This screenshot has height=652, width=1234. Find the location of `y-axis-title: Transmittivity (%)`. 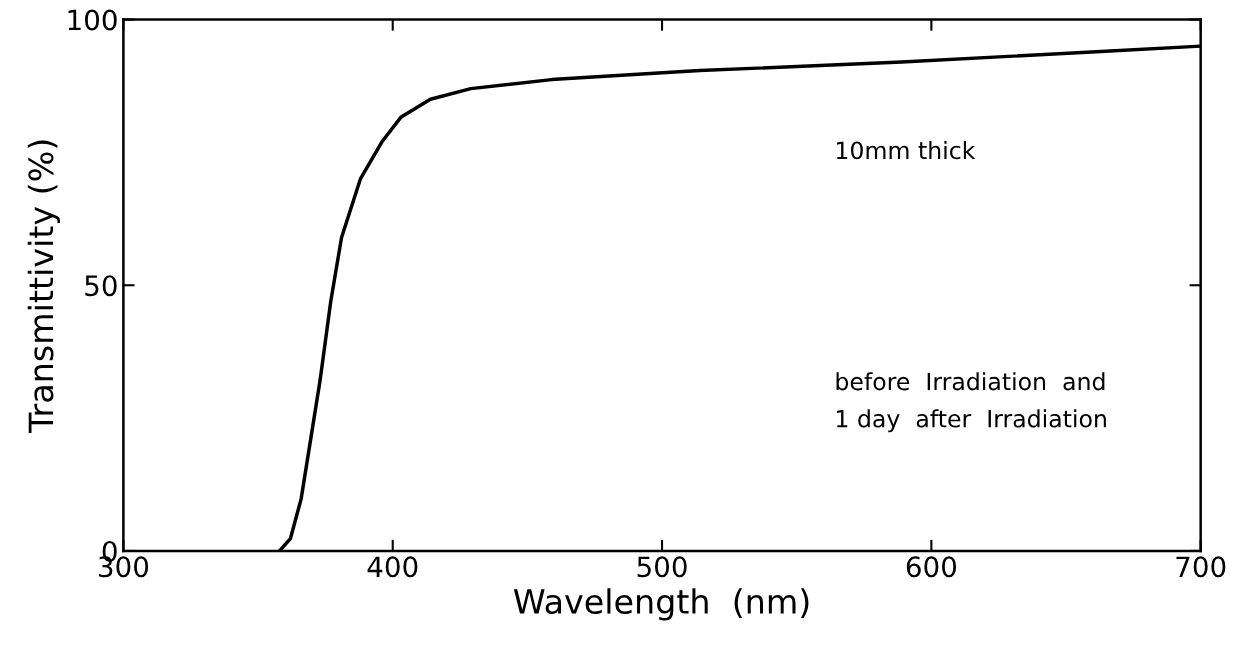

y-axis-title: Transmittivity (%) is located at coordinates (43, 286).